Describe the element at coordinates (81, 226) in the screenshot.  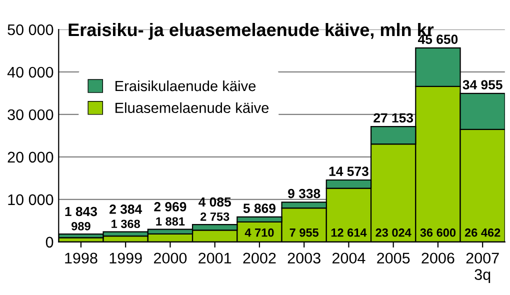
I see `data-label: 989` at that location.